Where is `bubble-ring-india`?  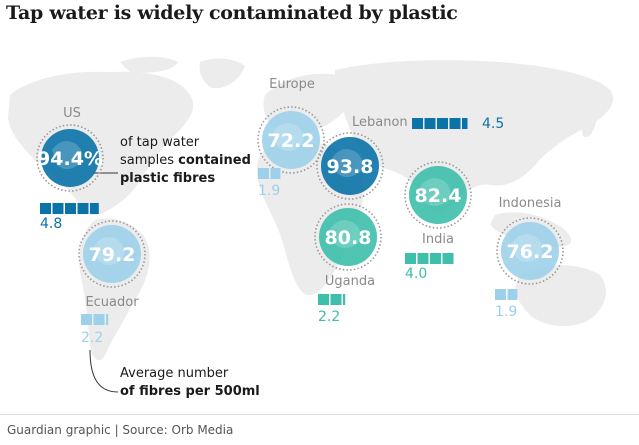
bubble-ring-india is located at coordinates (438, 195).